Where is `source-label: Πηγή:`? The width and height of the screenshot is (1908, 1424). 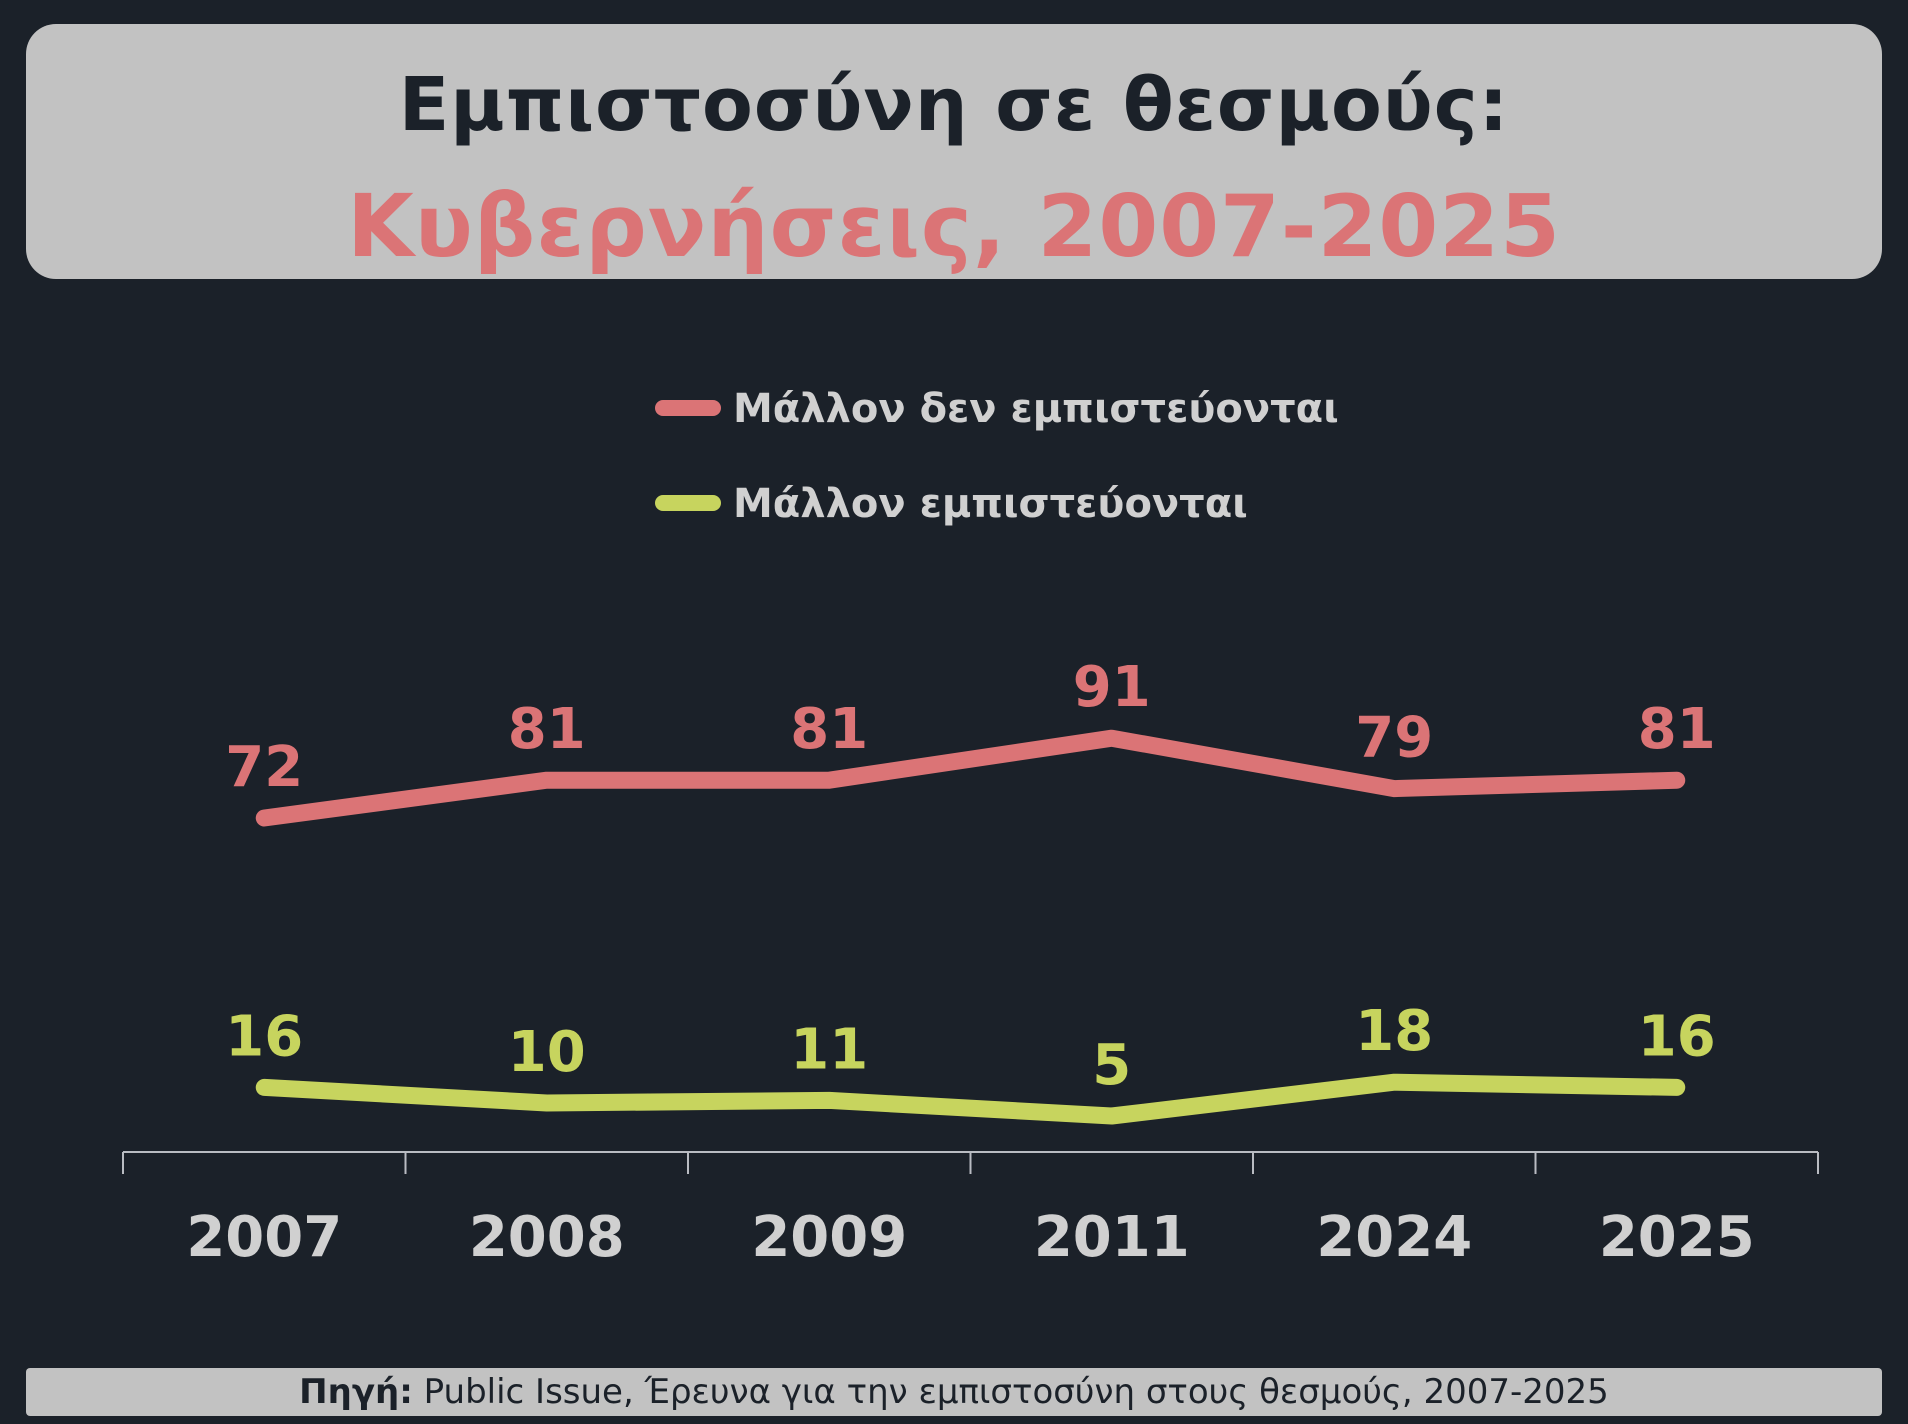 source-label: Πηγή: is located at coordinates (356, 1392).